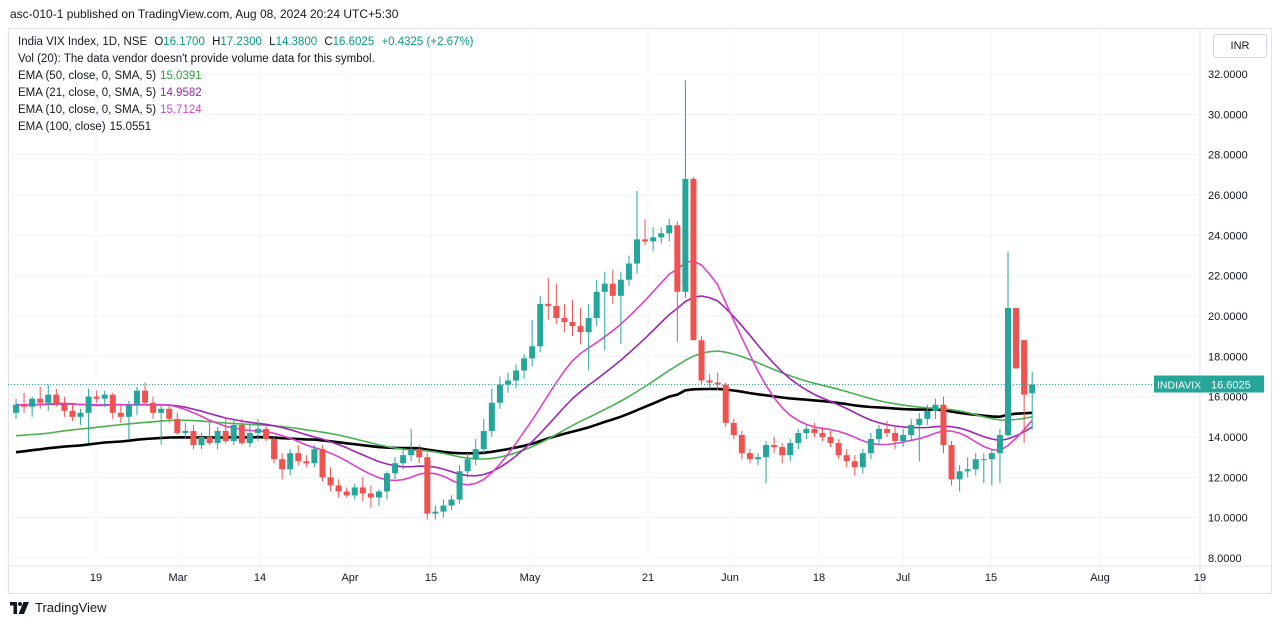 Image resolution: width=1281 pixels, height=627 pixels. What do you see at coordinates (296, 42) in the screenshot?
I see `low-value: 14.3800` at bounding box center [296, 42].